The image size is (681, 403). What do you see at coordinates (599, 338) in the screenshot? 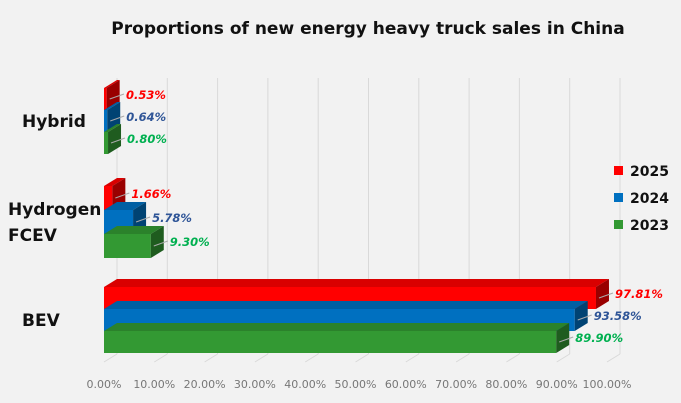
I see `data-label: 89.90%` at bounding box center [599, 338].